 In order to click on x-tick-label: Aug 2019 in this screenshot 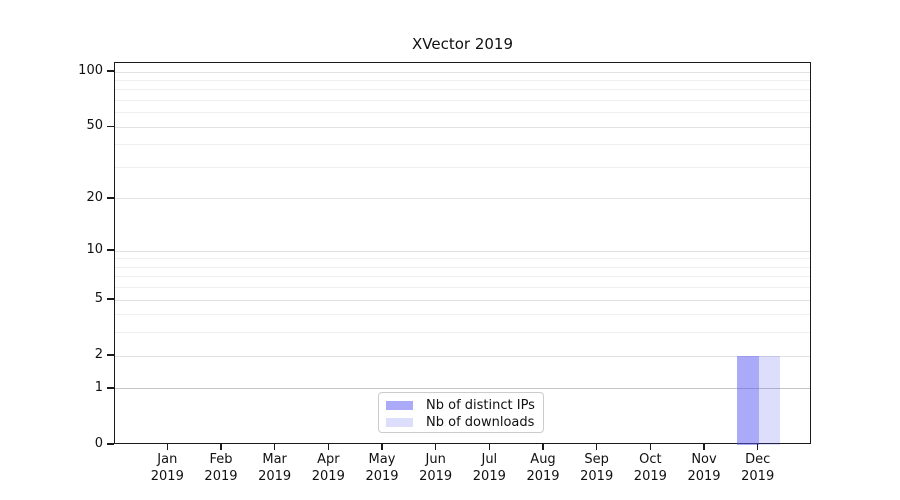, I will do `click(543, 468)`.